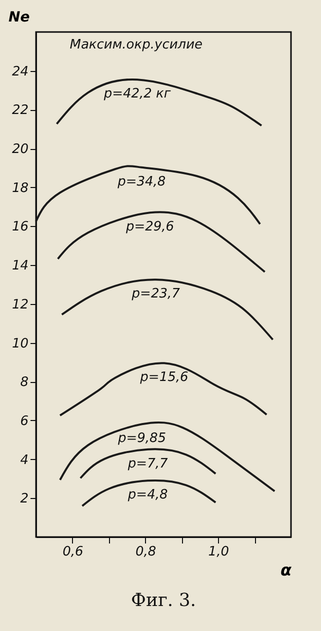 This screenshot has width=321, height=631. I want to click on series-label: p=15,6, so click(163, 378).